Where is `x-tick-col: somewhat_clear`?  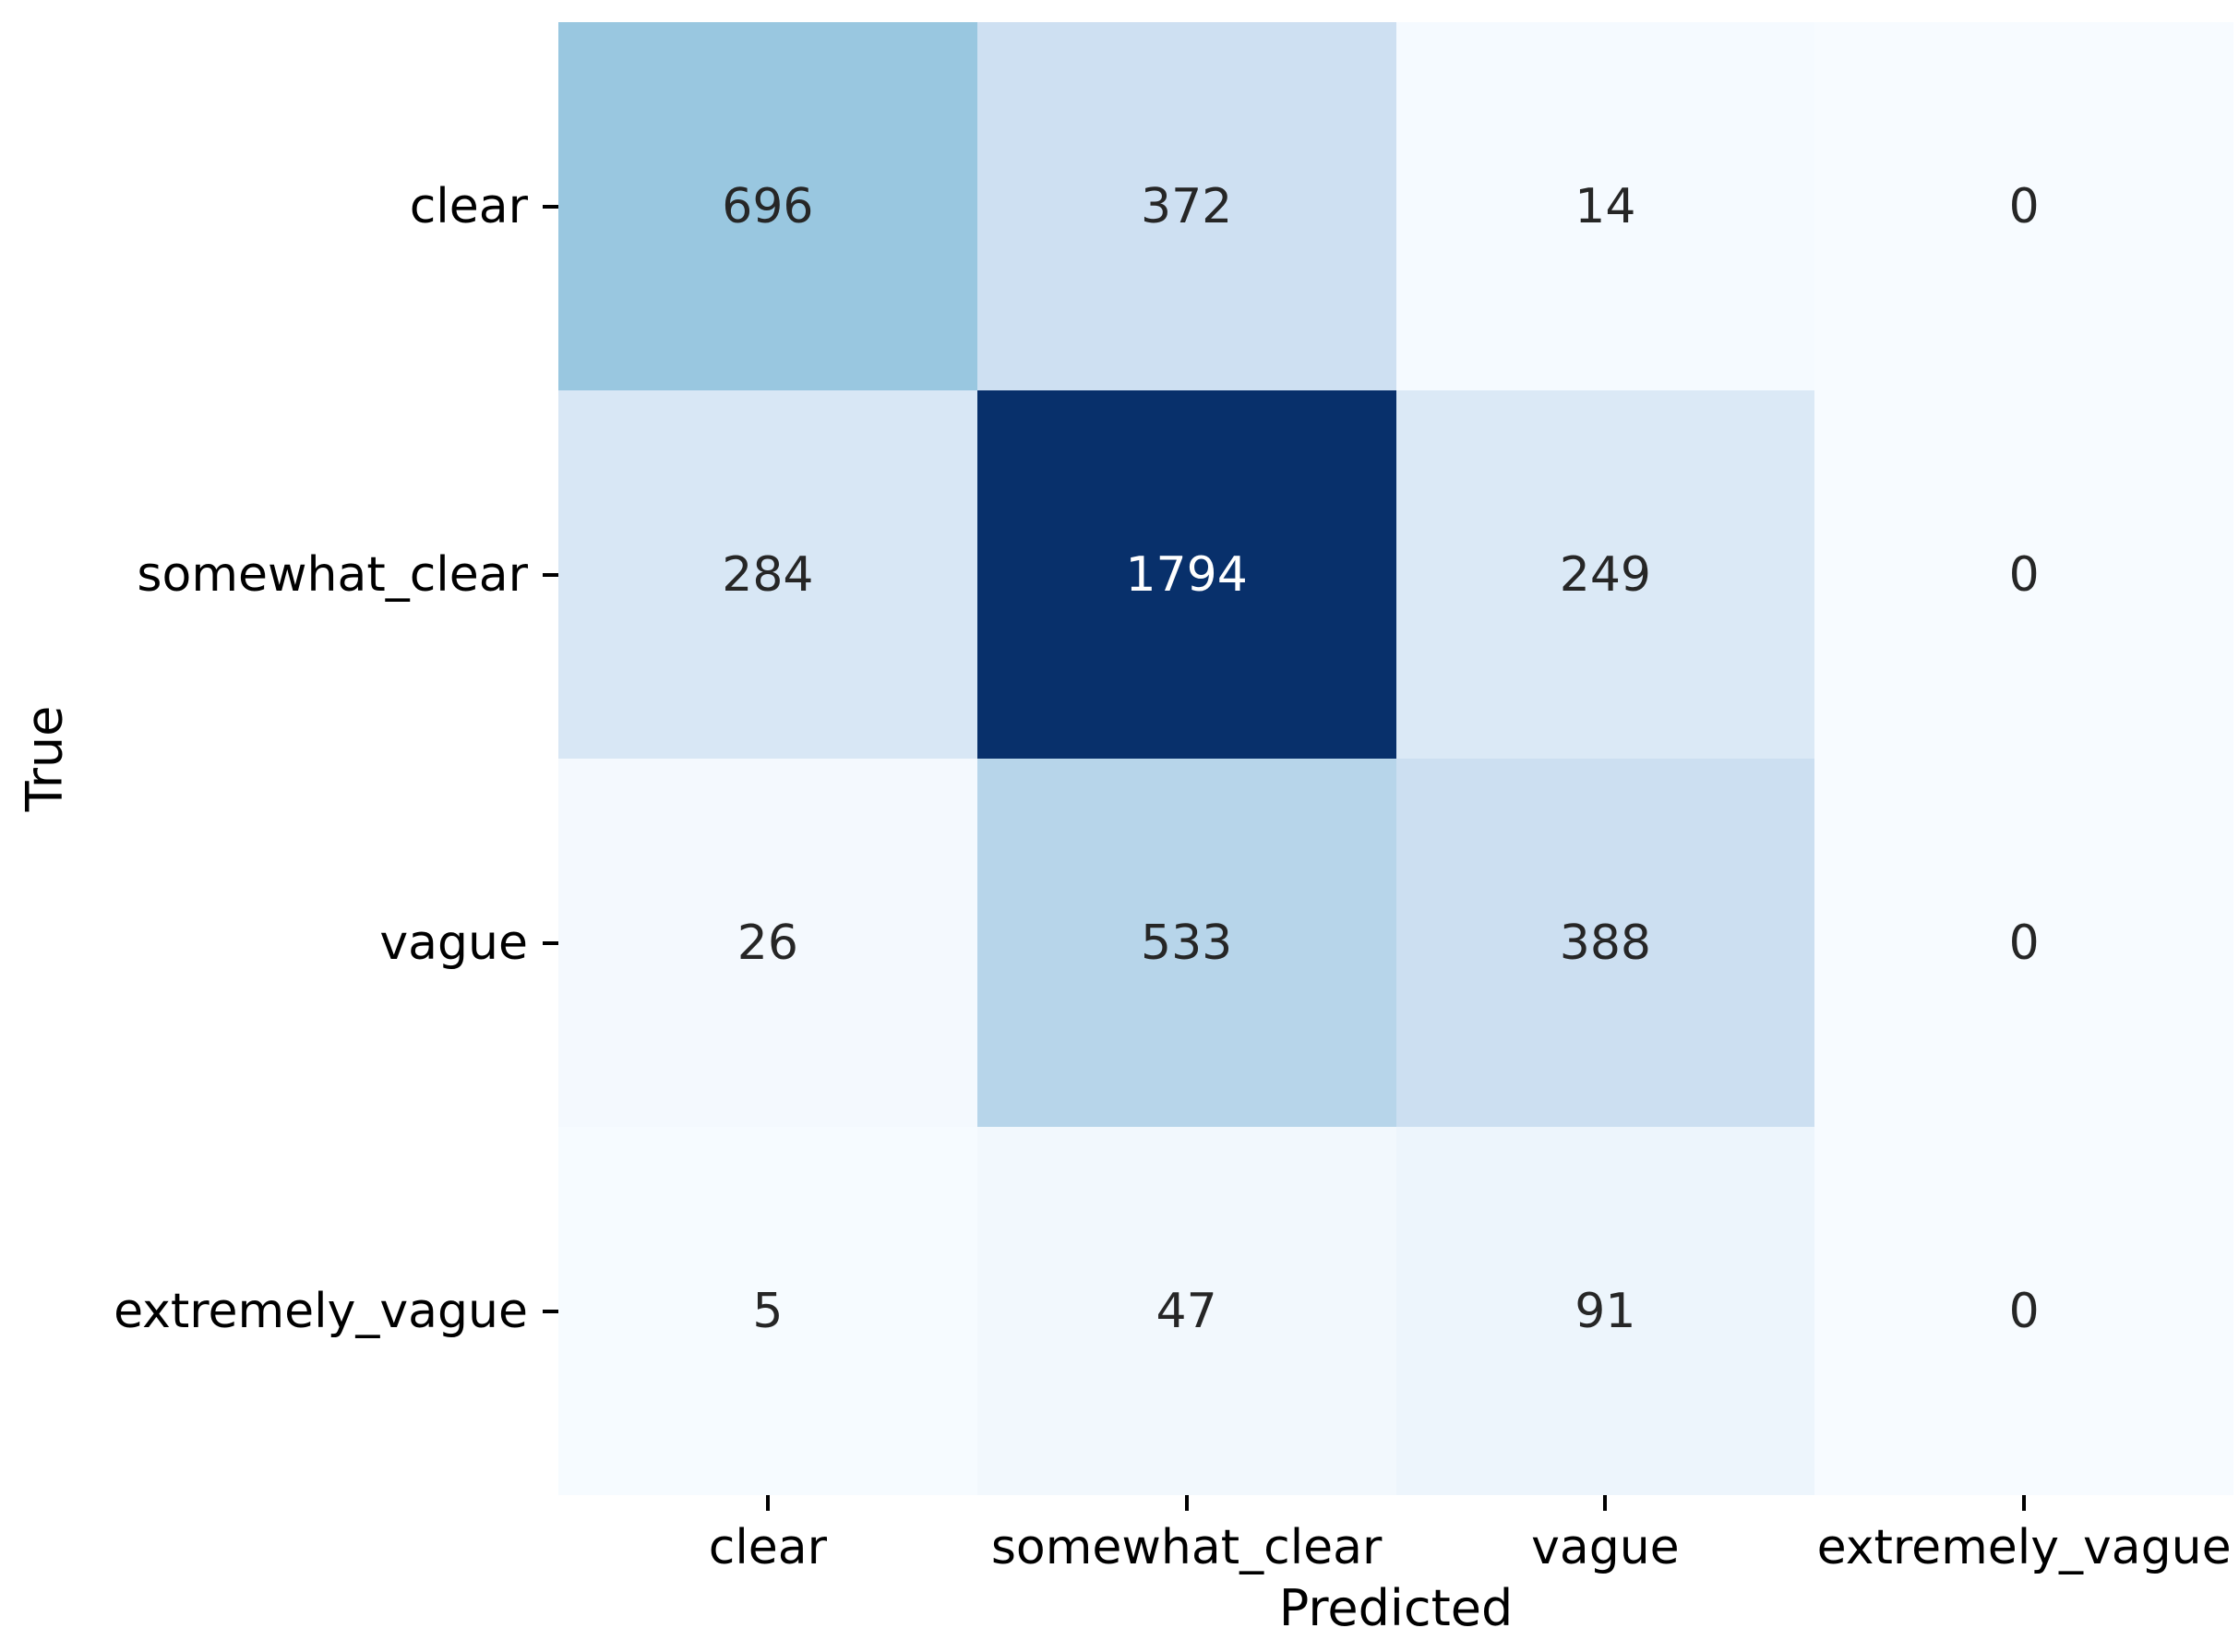
x-tick-col: somewhat_clear is located at coordinates (1186, 1534).